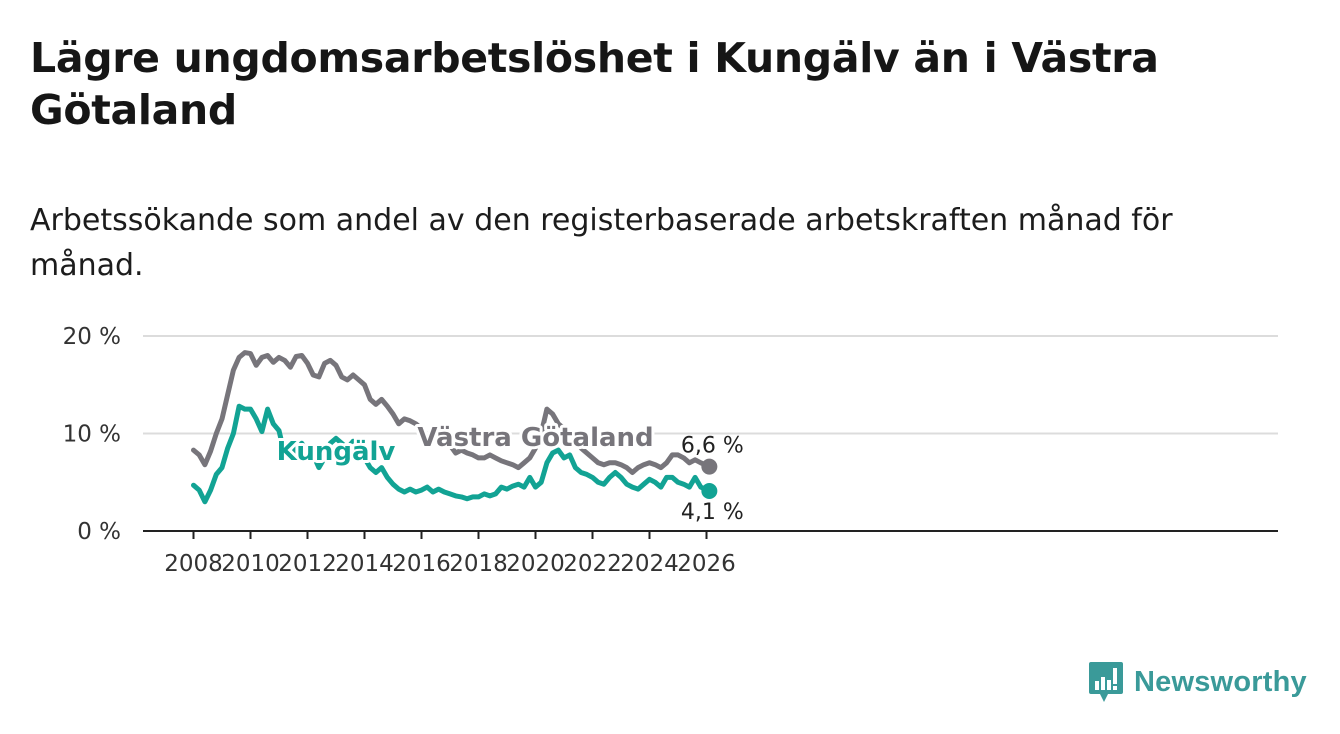  Describe the element at coordinates (706, 564) in the screenshot. I see `x-tick-label: 2026` at that location.